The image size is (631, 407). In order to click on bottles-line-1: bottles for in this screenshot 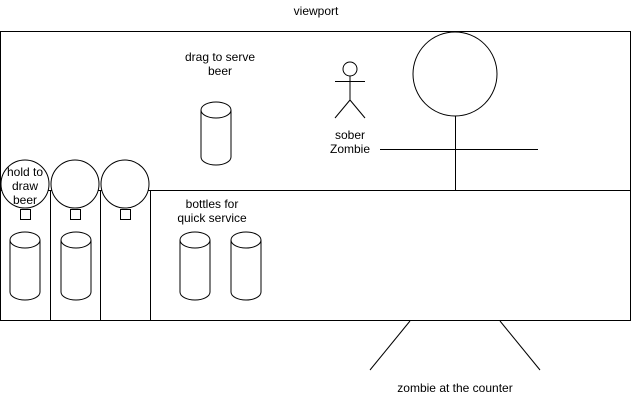, I will do `click(212, 204)`.